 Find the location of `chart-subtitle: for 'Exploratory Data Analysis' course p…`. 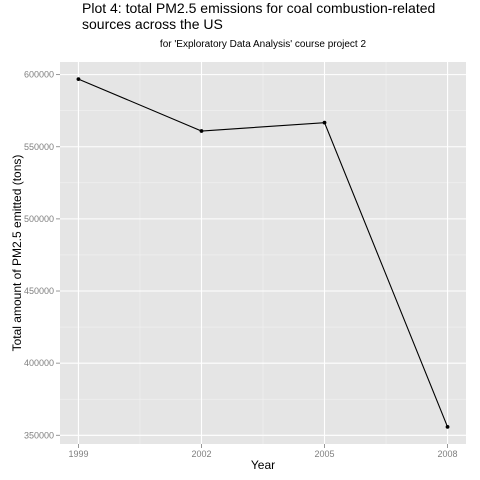

chart-subtitle: for 'Exploratory Data Analysis' course p… is located at coordinates (263, 44).